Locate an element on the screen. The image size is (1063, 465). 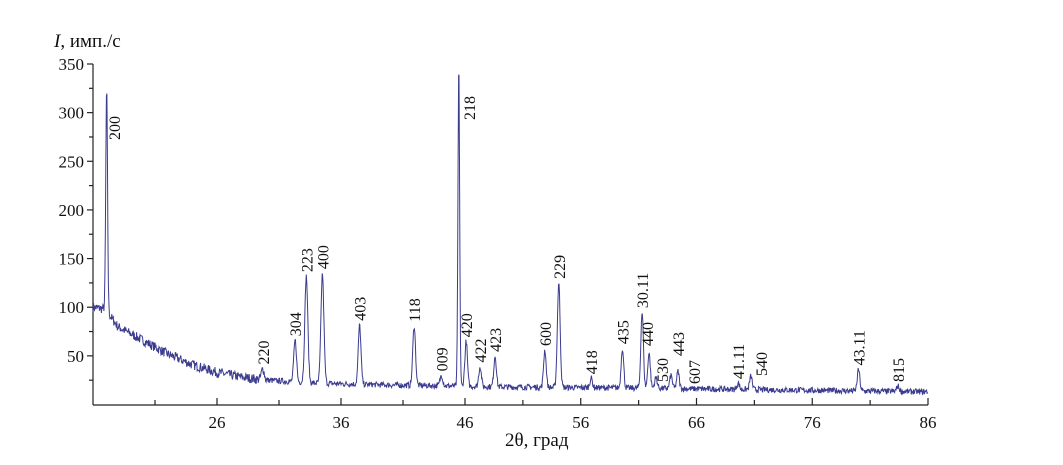
peak-label: 229 is located at coordinates (560, 267).